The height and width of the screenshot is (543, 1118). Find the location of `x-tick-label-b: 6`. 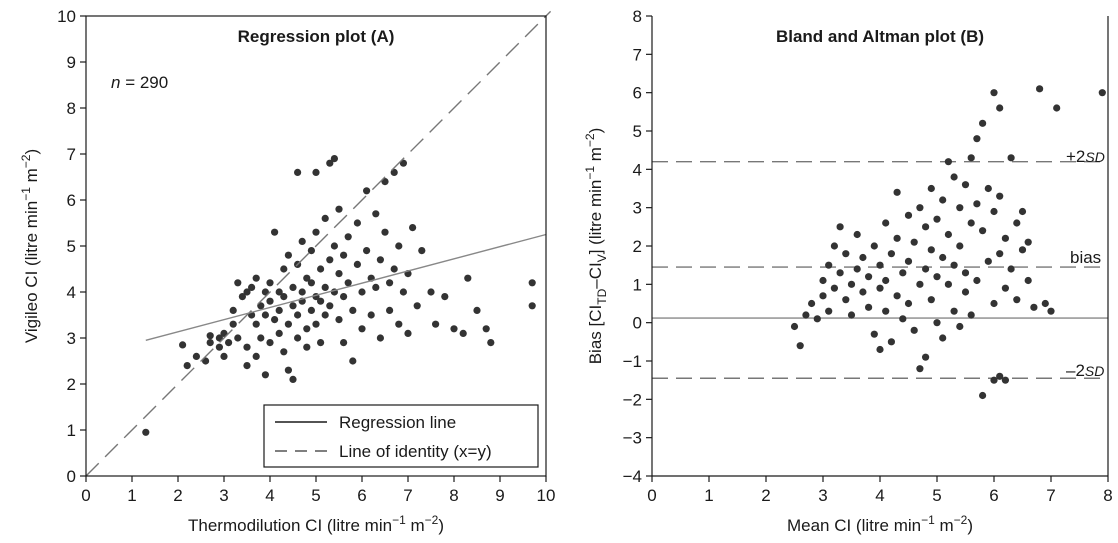

x-tick-label-b: 6 is located at coordinates (993, 495).